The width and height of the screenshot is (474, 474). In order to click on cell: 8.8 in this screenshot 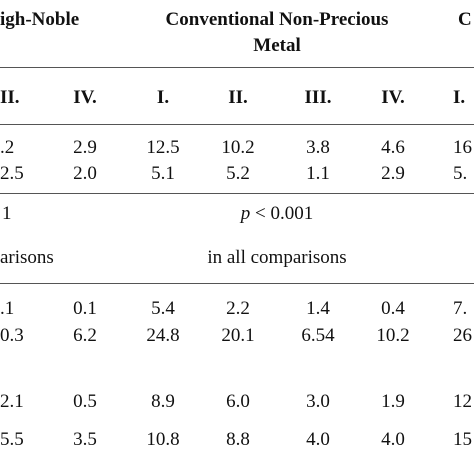, I will do `click(238, 439)`.